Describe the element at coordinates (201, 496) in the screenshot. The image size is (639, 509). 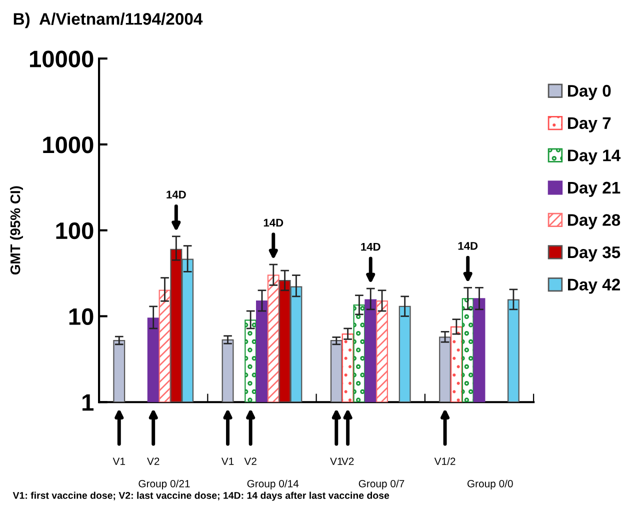
I see `text: V1: first vaccine dose; V2: last vaccine dose; 14D: 14 days after last vaccine dose` at that location.